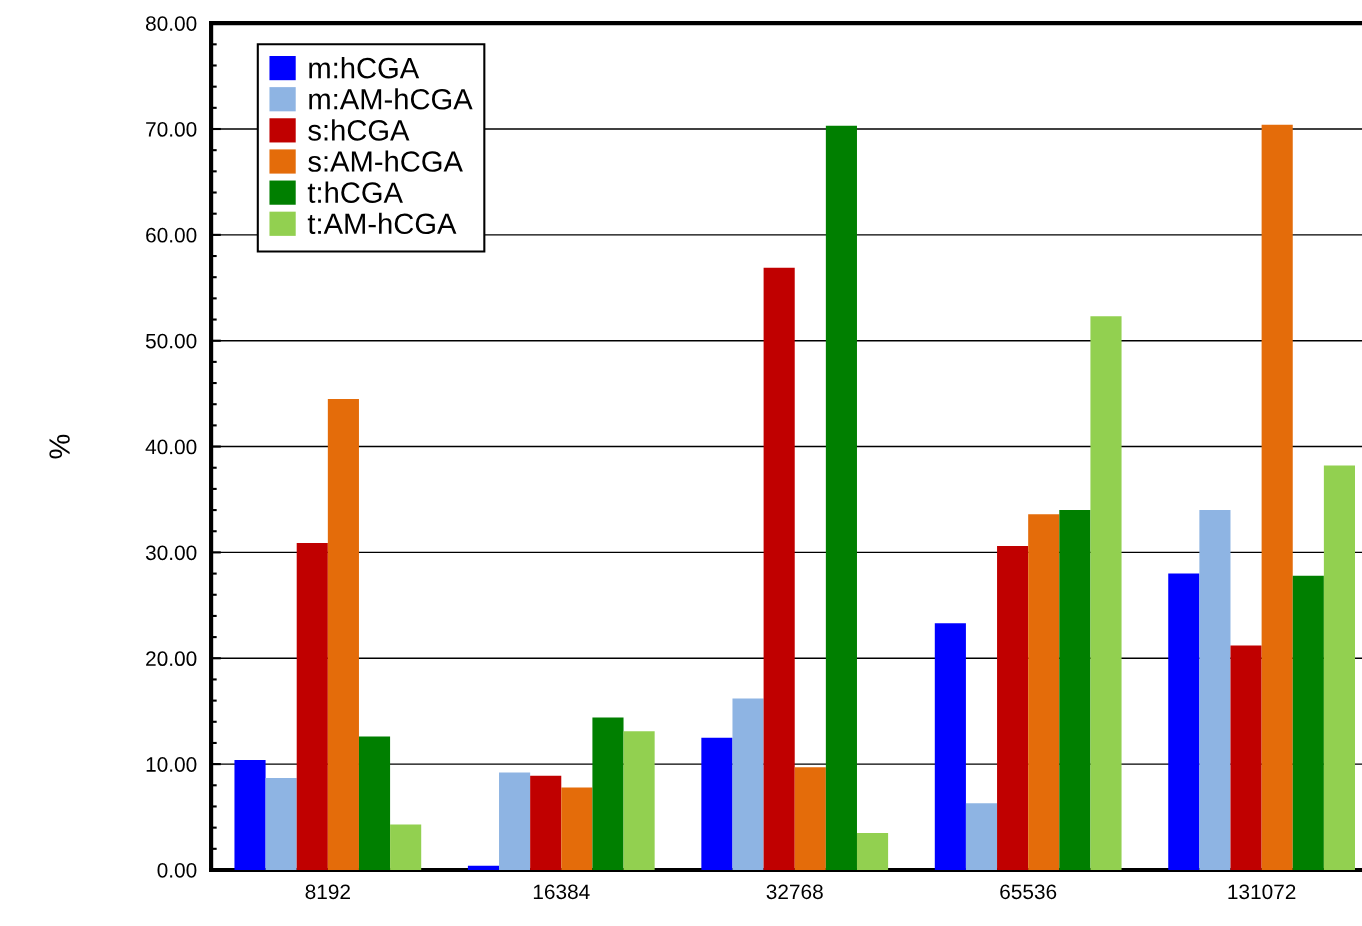 The image size is (1362, 926). Describe the element at coordinates (794, 892) in the screenshot. I see `x-tick-label: 32768` at that location.